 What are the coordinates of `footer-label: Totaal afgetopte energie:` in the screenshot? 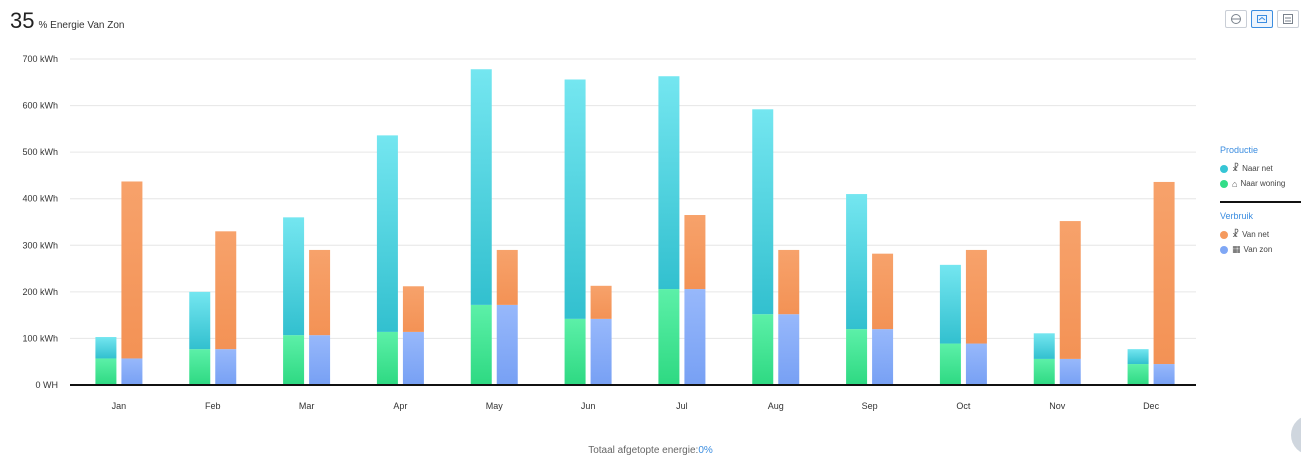 It's located at (643, 450).